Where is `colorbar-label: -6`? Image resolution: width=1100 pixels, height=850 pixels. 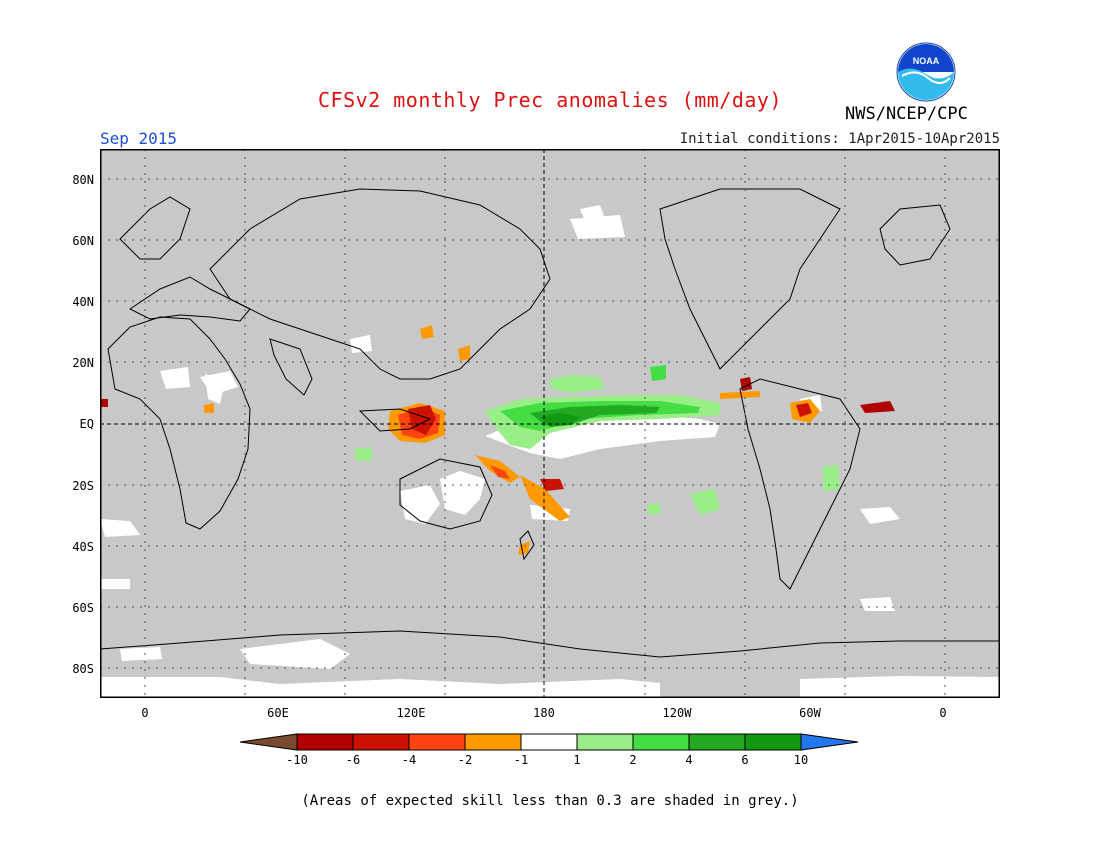
colorbar-label: -6 is located at coordinates (353, 760).